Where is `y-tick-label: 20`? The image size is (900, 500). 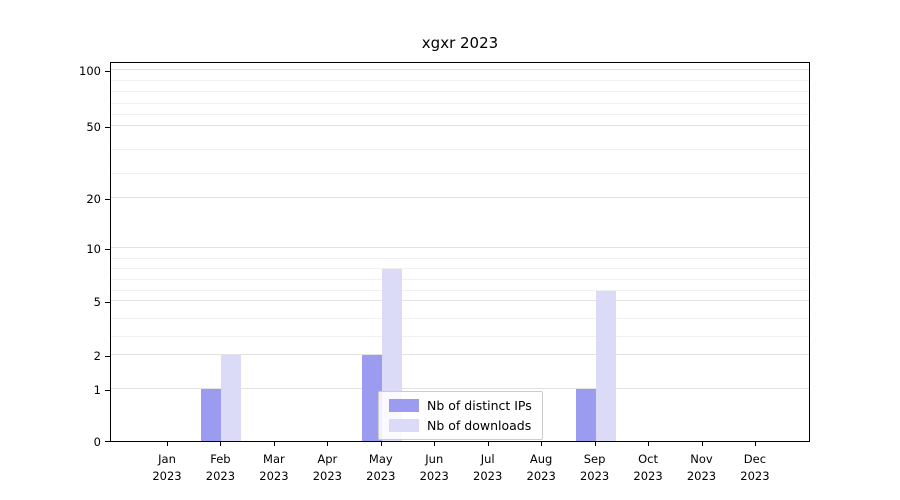 y-tick-label: 20 is located at coordinates (93, 199).